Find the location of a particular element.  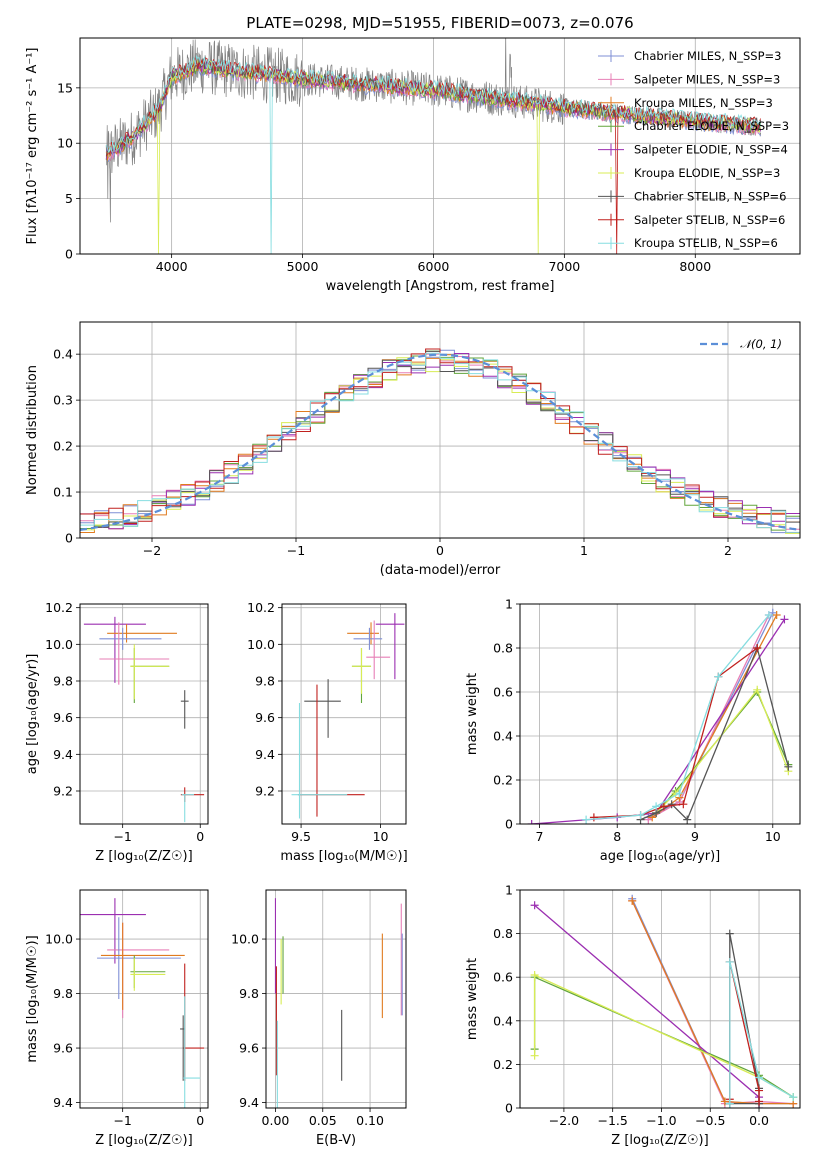

x-axis-label: (data-model)/error is located at coordinates (440, 570).